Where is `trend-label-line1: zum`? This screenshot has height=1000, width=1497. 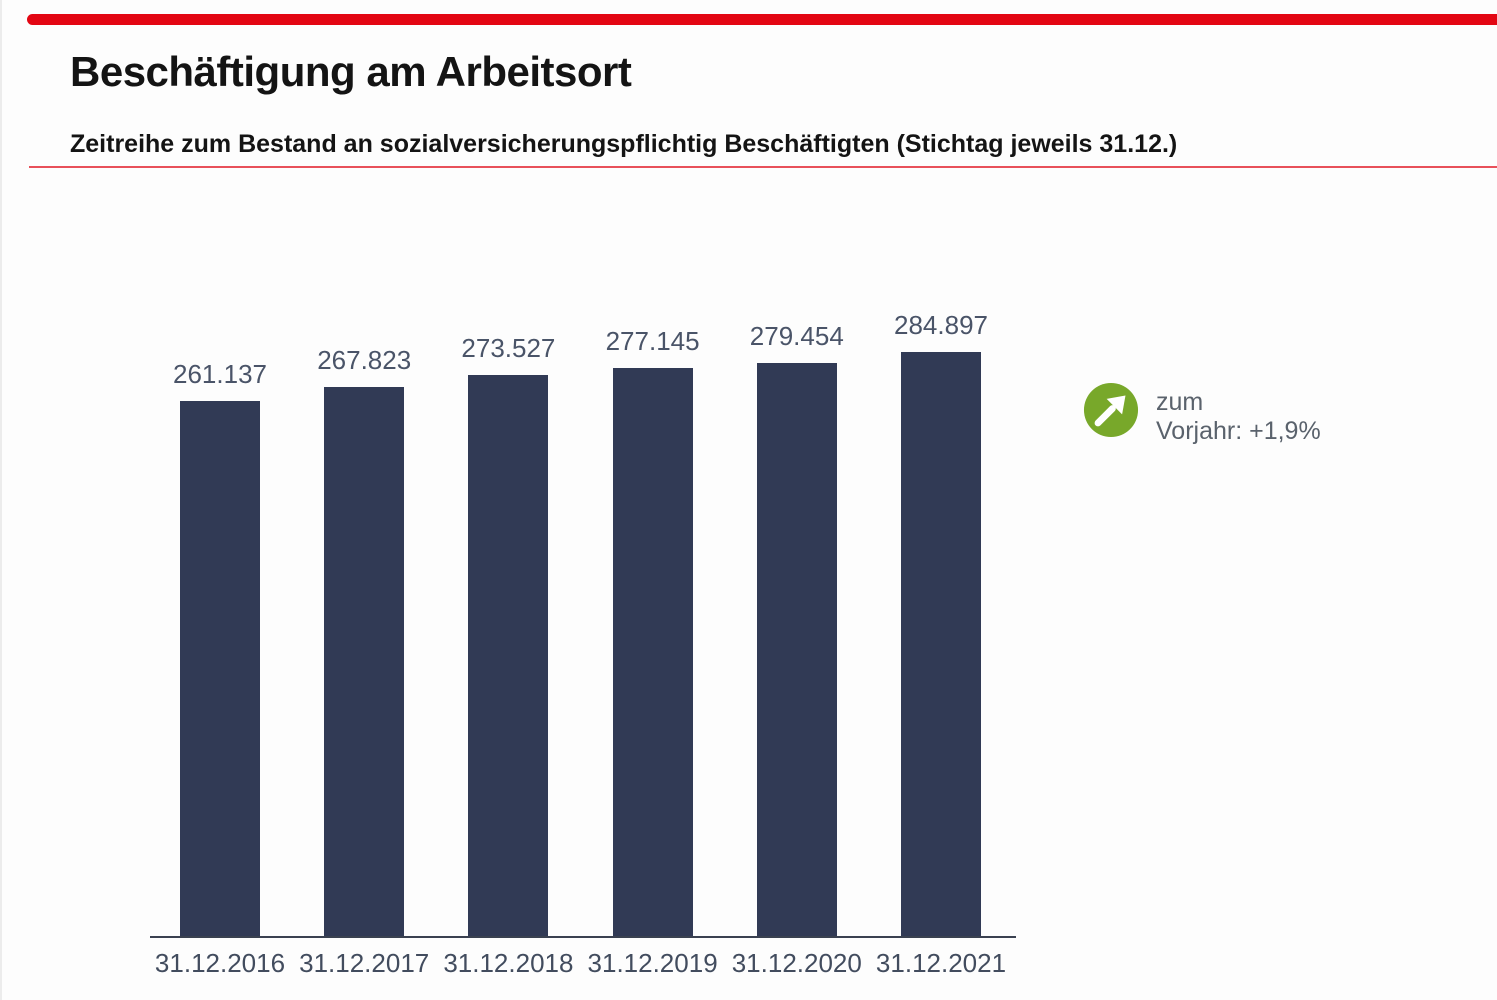 trend-label-line1: zum is located at coordinates (1180, 402).